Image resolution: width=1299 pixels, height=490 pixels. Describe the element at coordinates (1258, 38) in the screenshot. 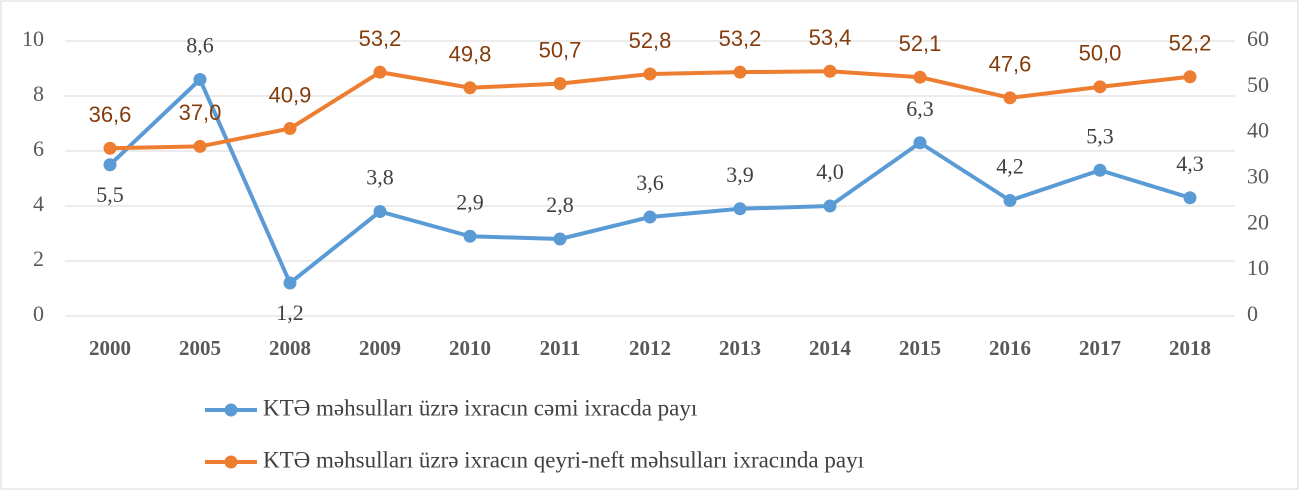

I see `y2-tick-label: 60` at that location.